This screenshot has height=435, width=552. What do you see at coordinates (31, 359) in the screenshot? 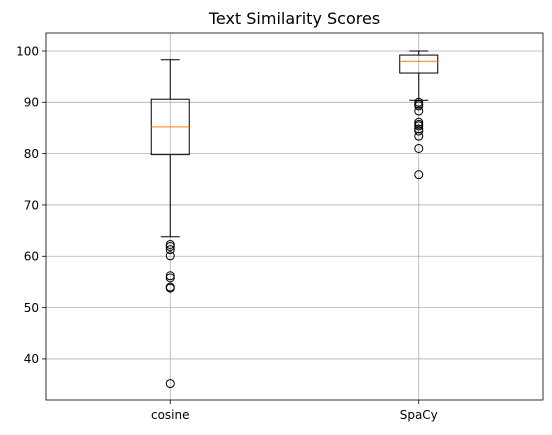
I see `y-tick-label: 40` at bounding box center [31, 359].